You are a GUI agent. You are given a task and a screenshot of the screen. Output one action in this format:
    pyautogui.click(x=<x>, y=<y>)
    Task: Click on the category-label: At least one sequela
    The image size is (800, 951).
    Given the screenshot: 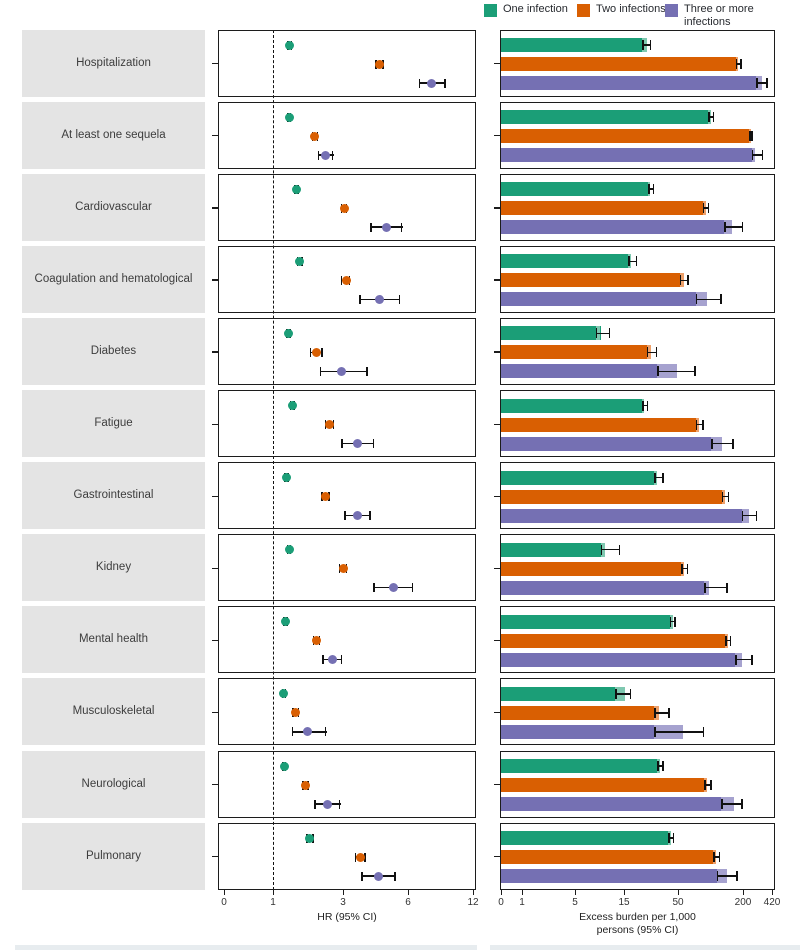 What is the action you would take?
    pyautogui.click(x=113, y=135)
    